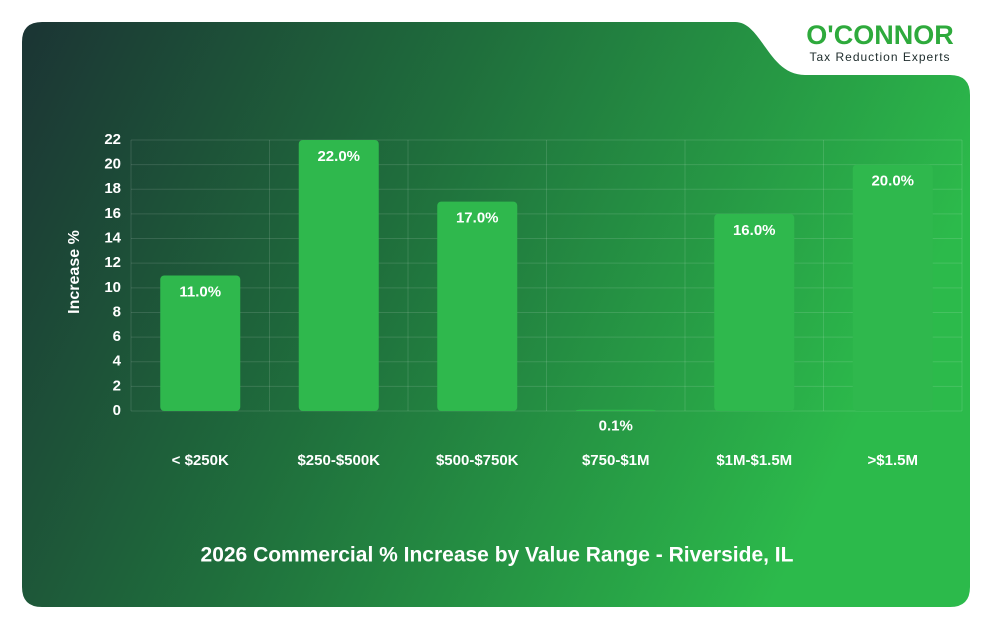  What do you see at coordinates (338, 156) in the screenshot?
I see `value-label: 22.0%` at bounding box center [338, 156].